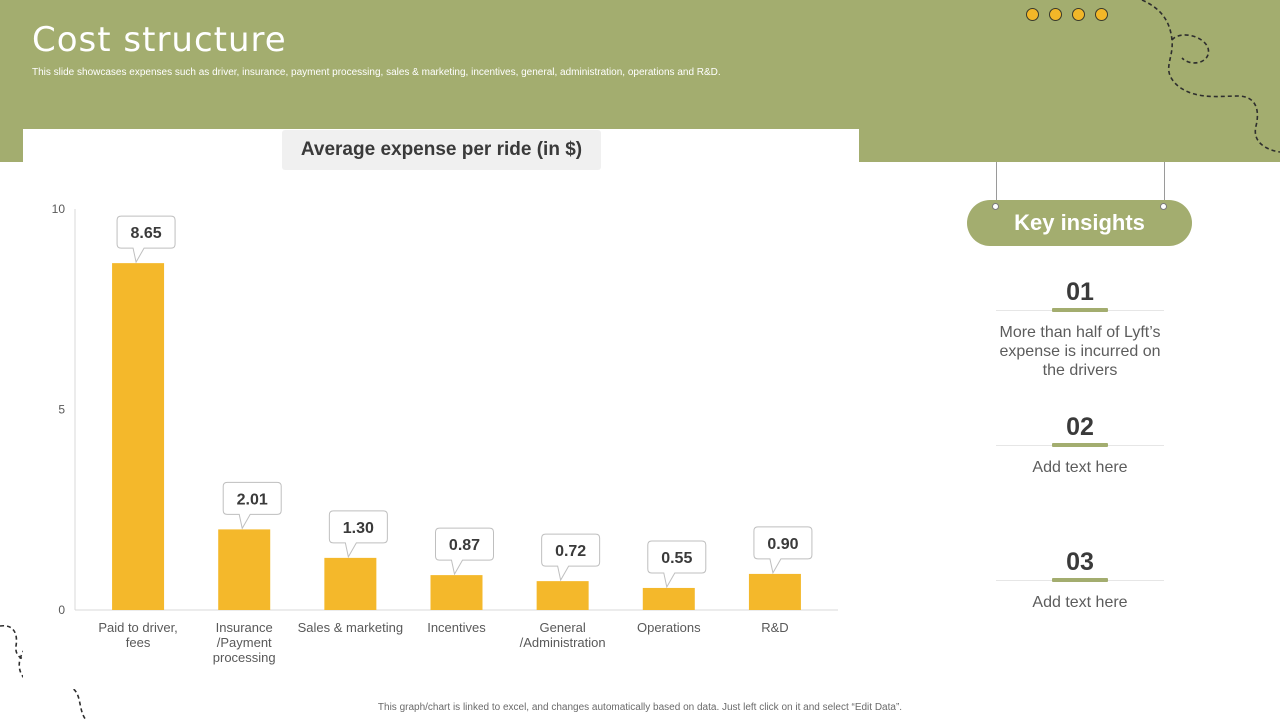 The width and height of the screenshot is (1280, 720). Describe the element at coordinates (146, 233) in the screenshot. I see `data-label: 8.65` at that location.